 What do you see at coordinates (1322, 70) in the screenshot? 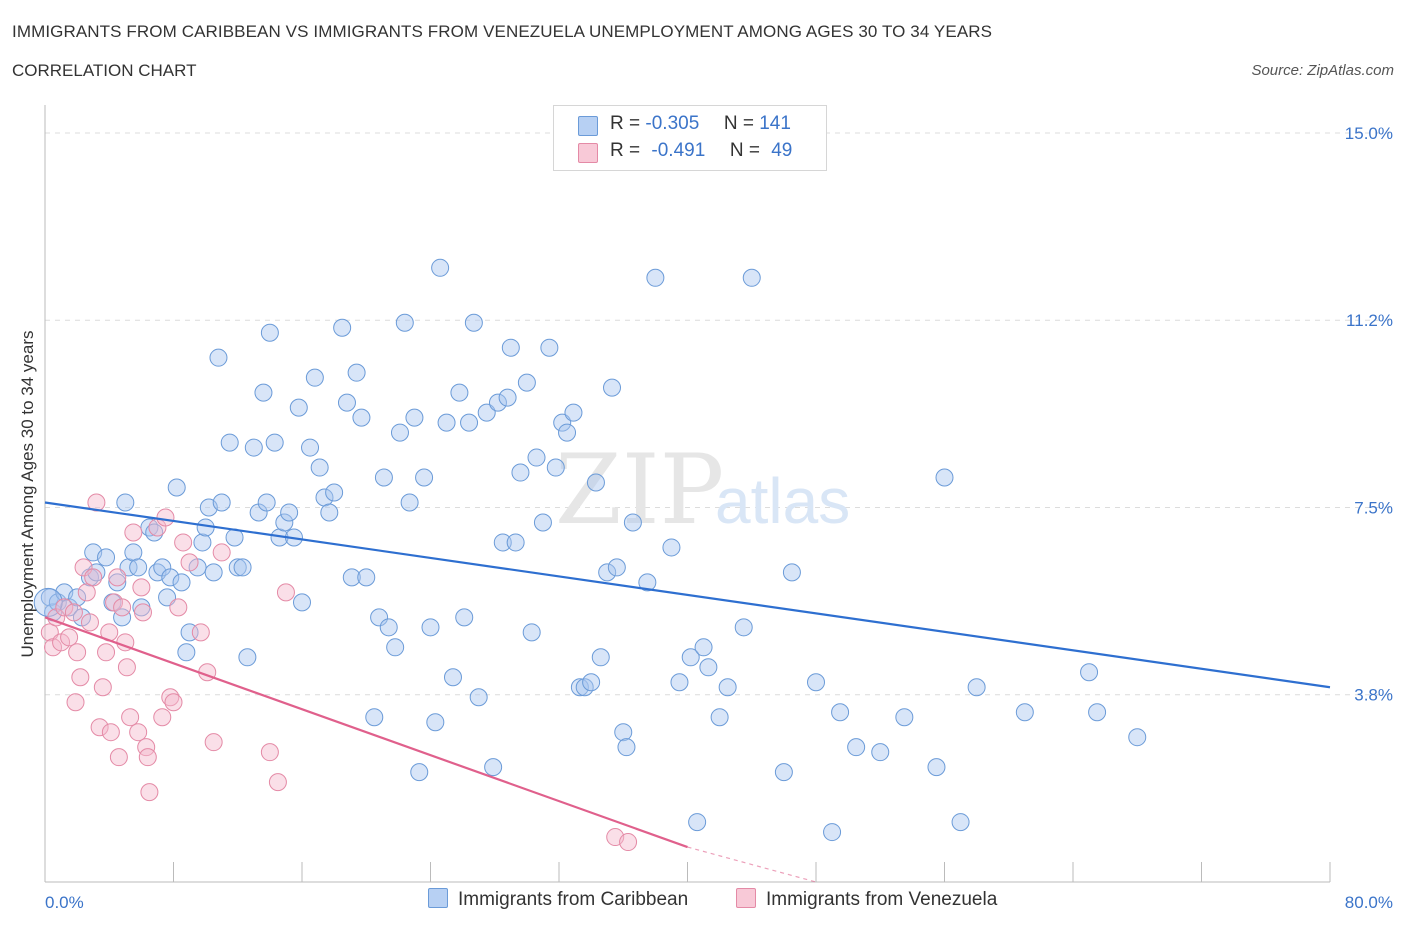
I see `source-label: Source: ZipAtlas.com` at bounding box center [1322, 70].